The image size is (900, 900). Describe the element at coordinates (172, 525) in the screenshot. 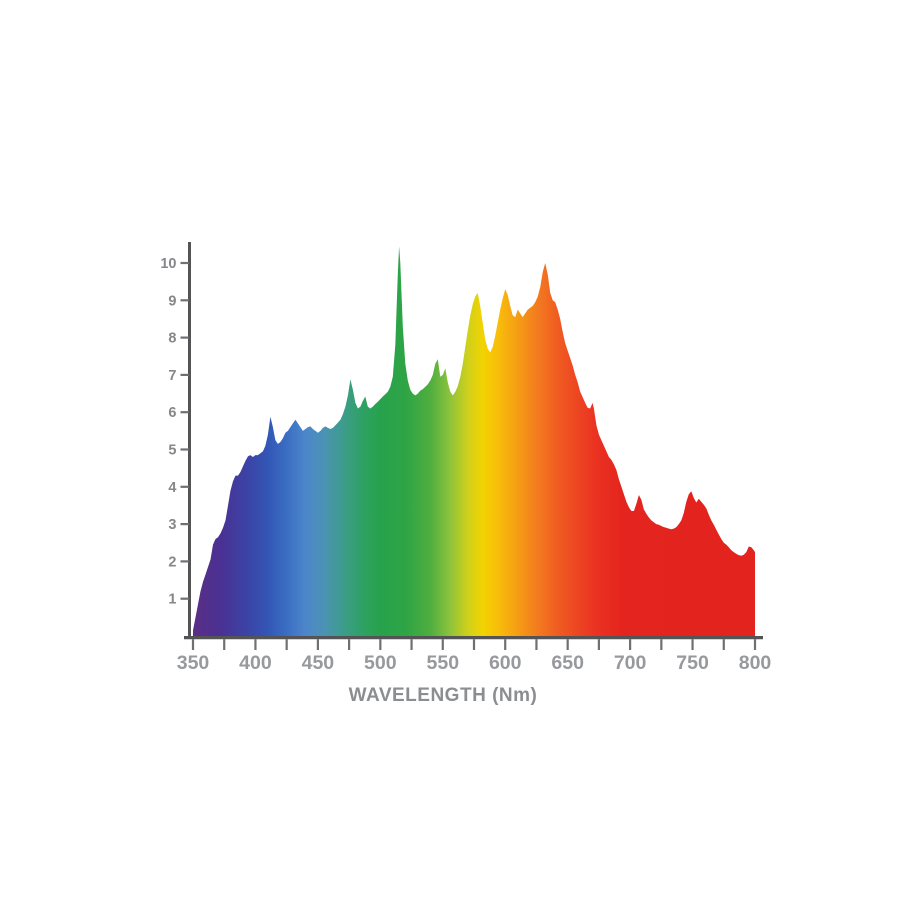

I see `y-axis-tick-label: 3` at that location.